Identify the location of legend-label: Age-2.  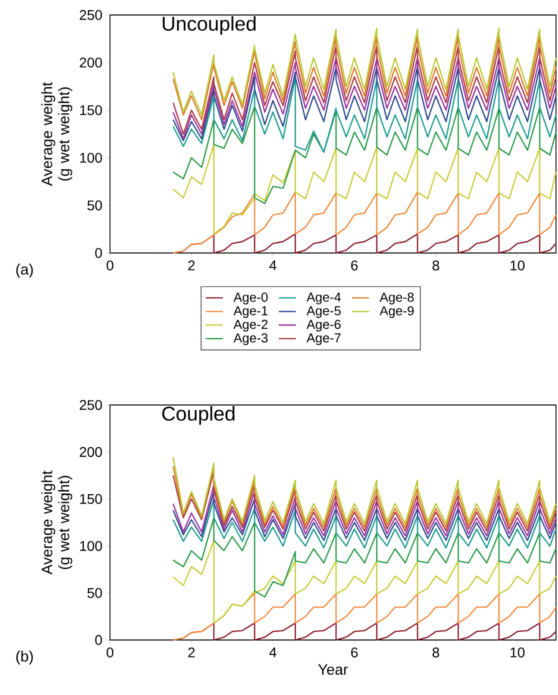
(251, 326).